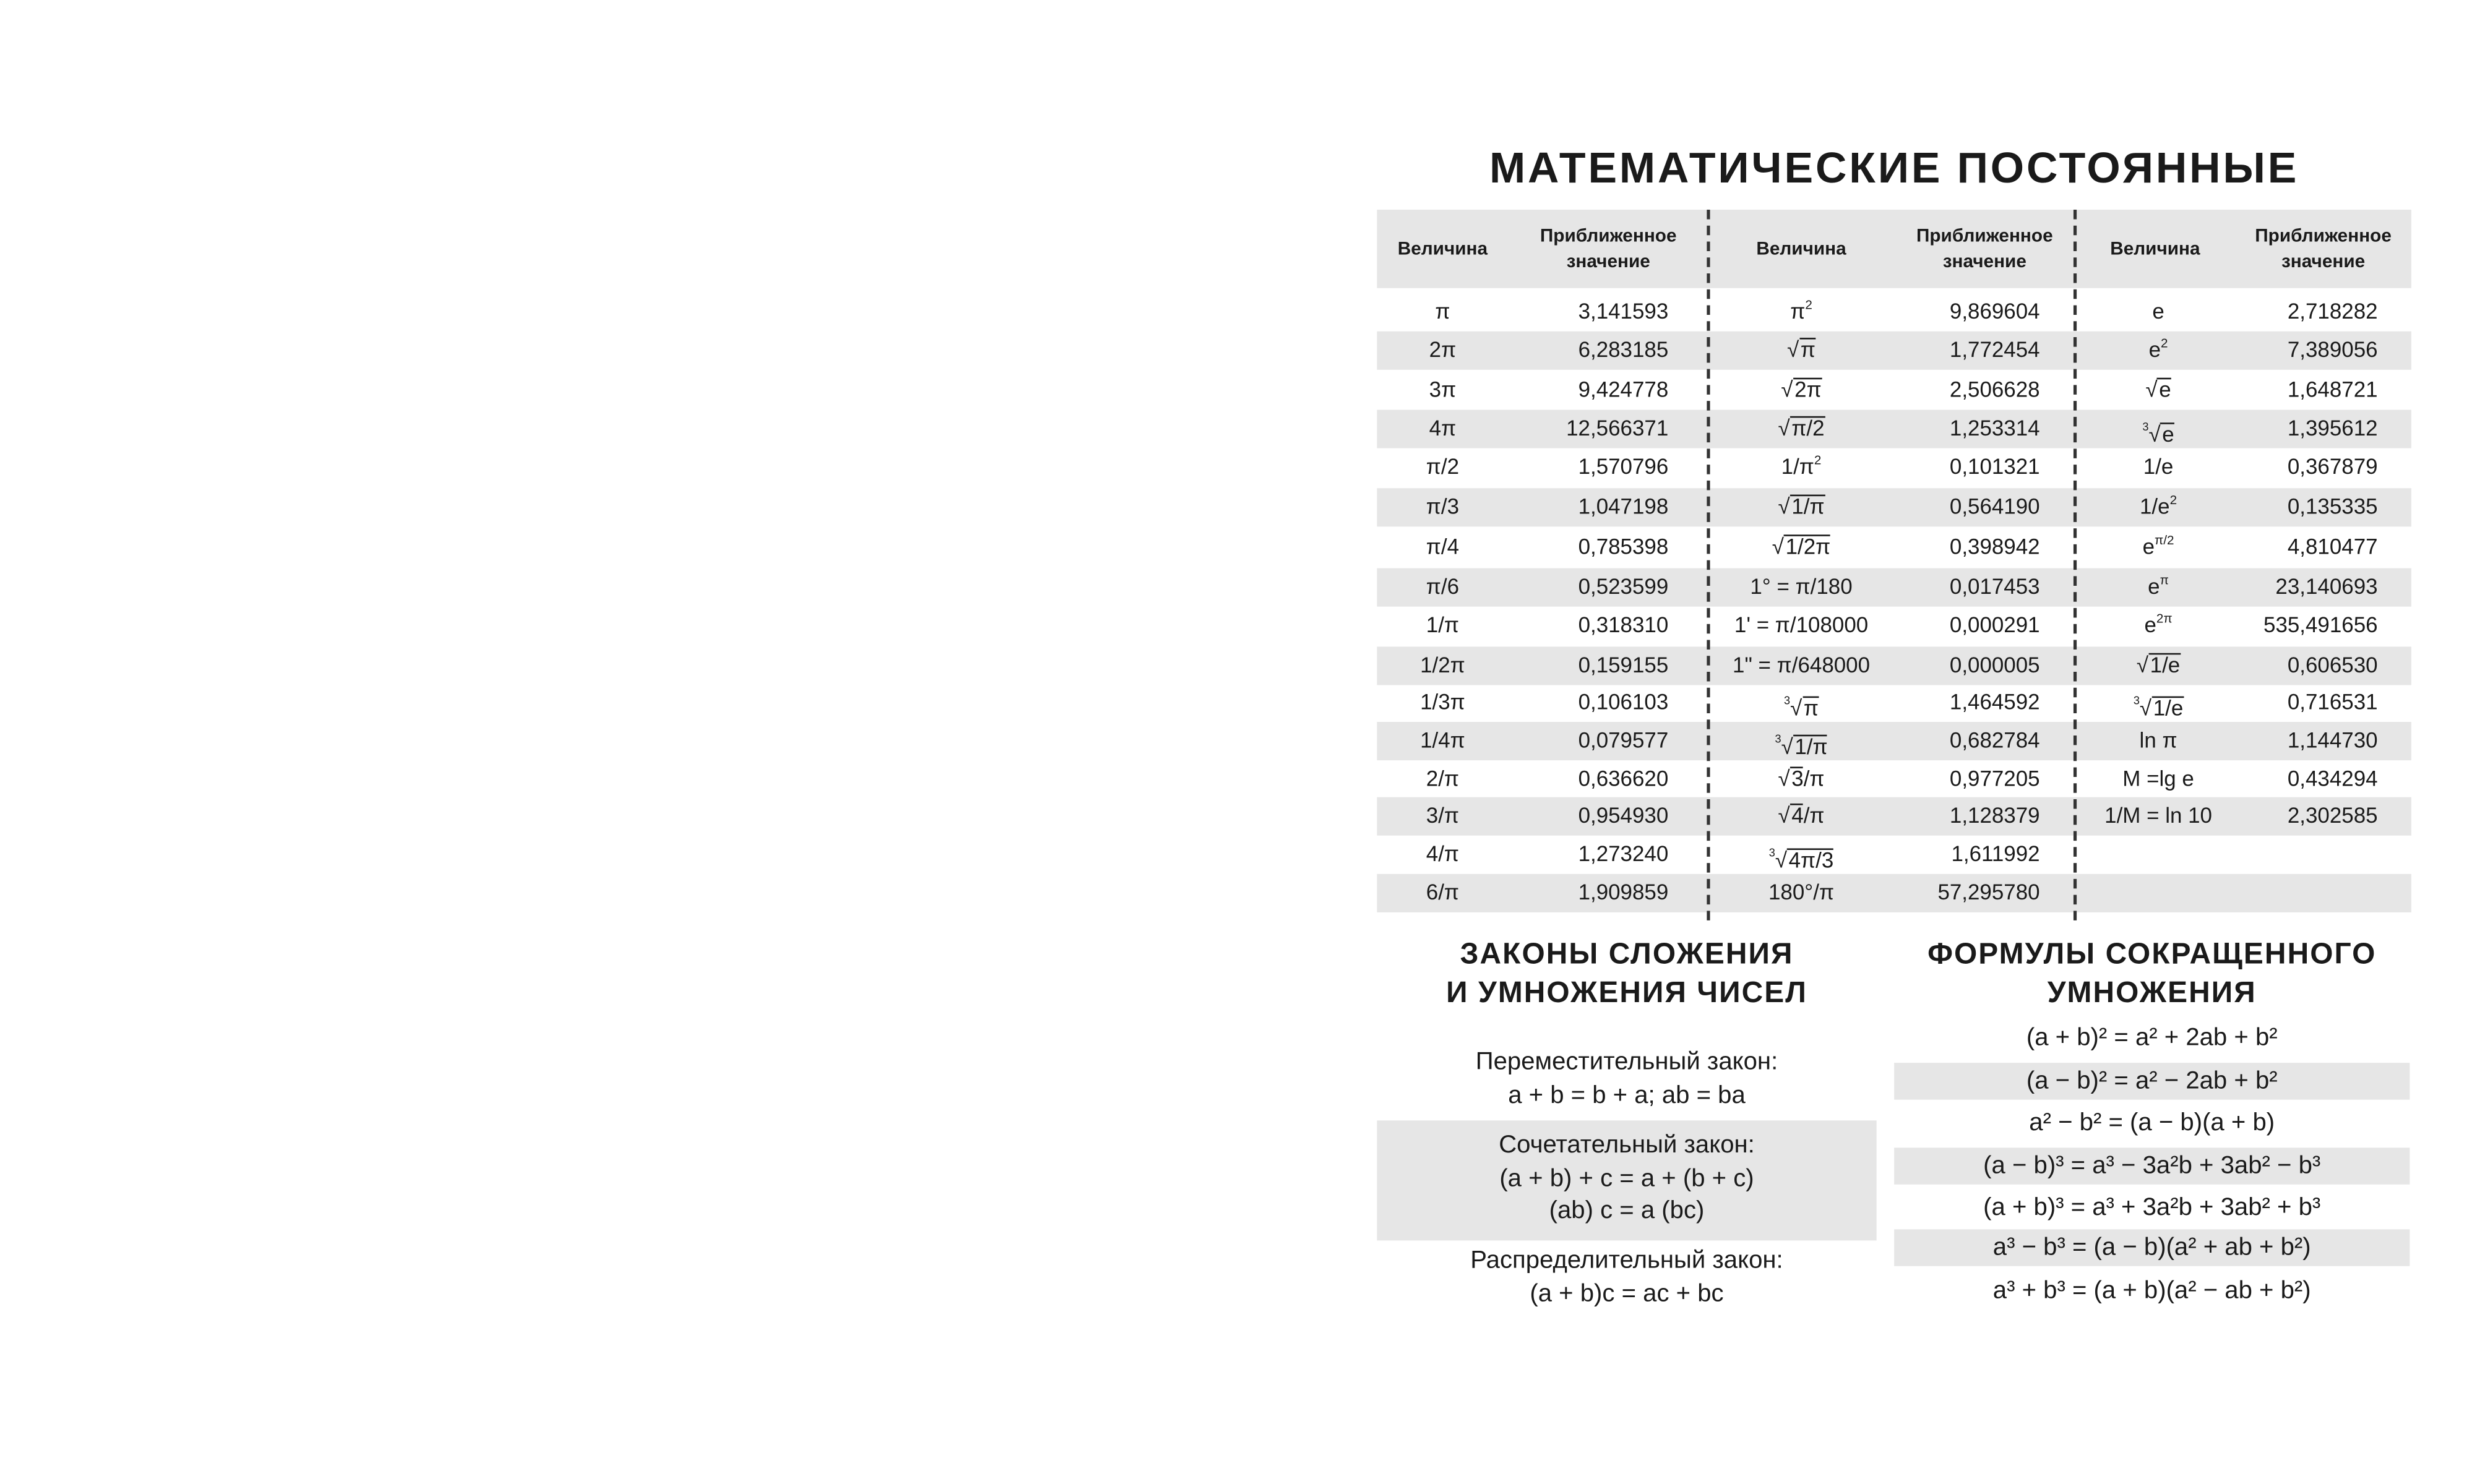 The width and height of the screenshot is (2485, 1484). I want to click on quantity: π/2, so click(1443, 466).